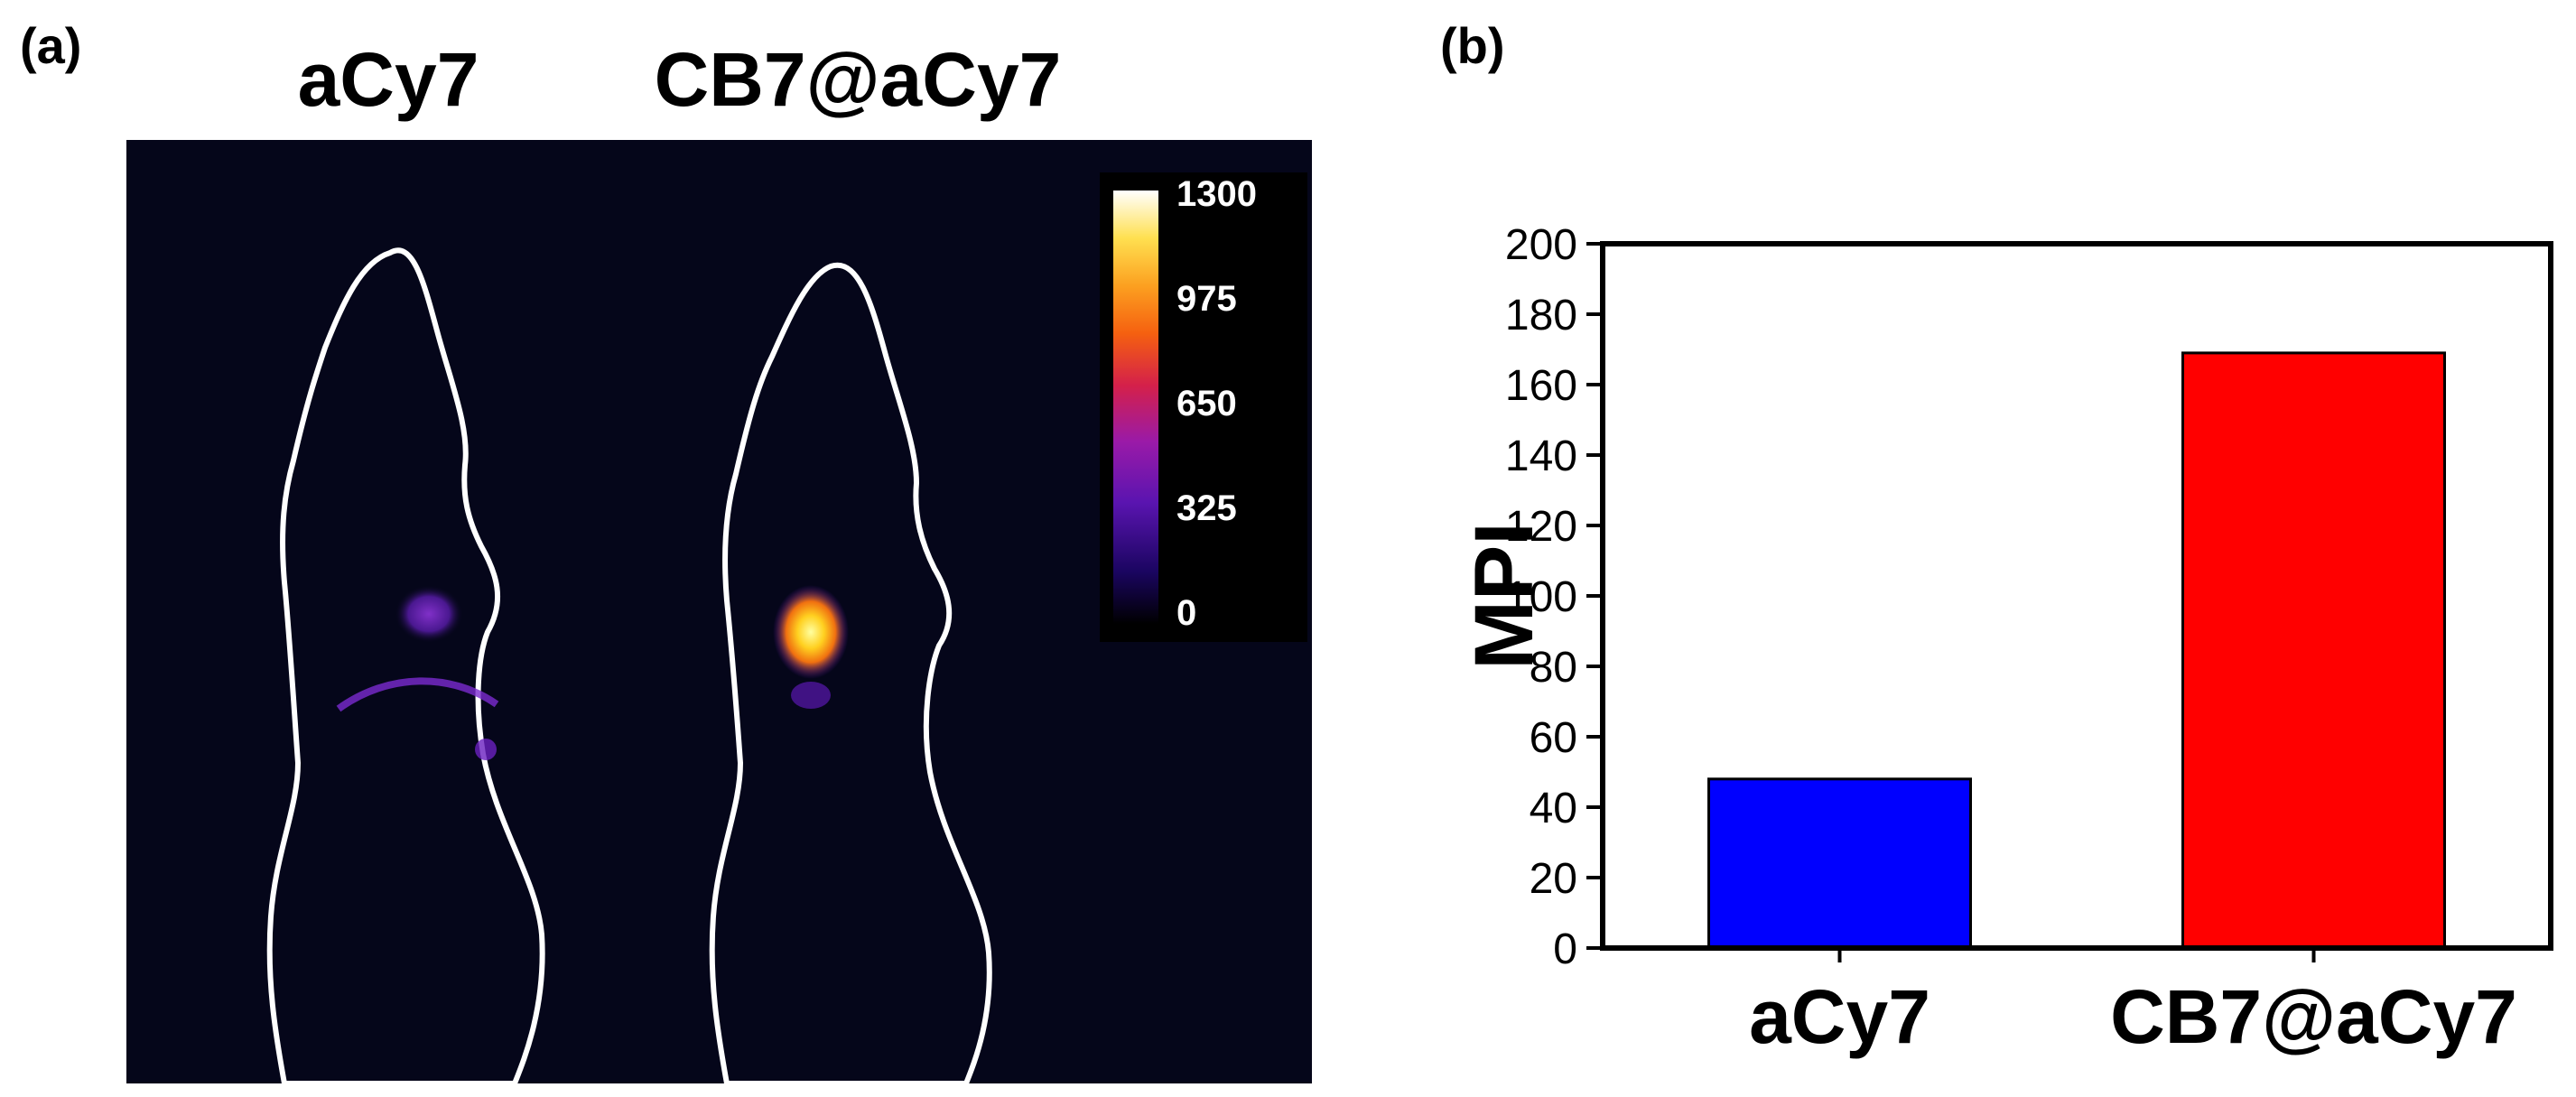 The height and width of the screenshot is (1097, 2576). Describe the element at coordinates (51, 45) in the screenshot. I see `panel-a-label: (a)` at that location.